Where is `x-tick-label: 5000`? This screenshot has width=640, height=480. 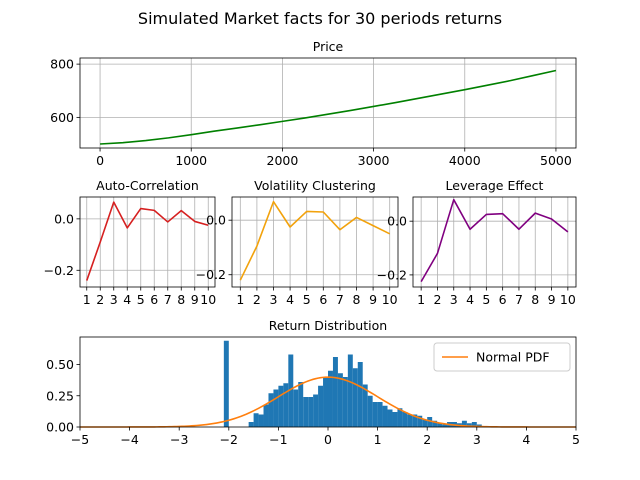
x-tick-label: 5000 is located at coordinates (556, 160).